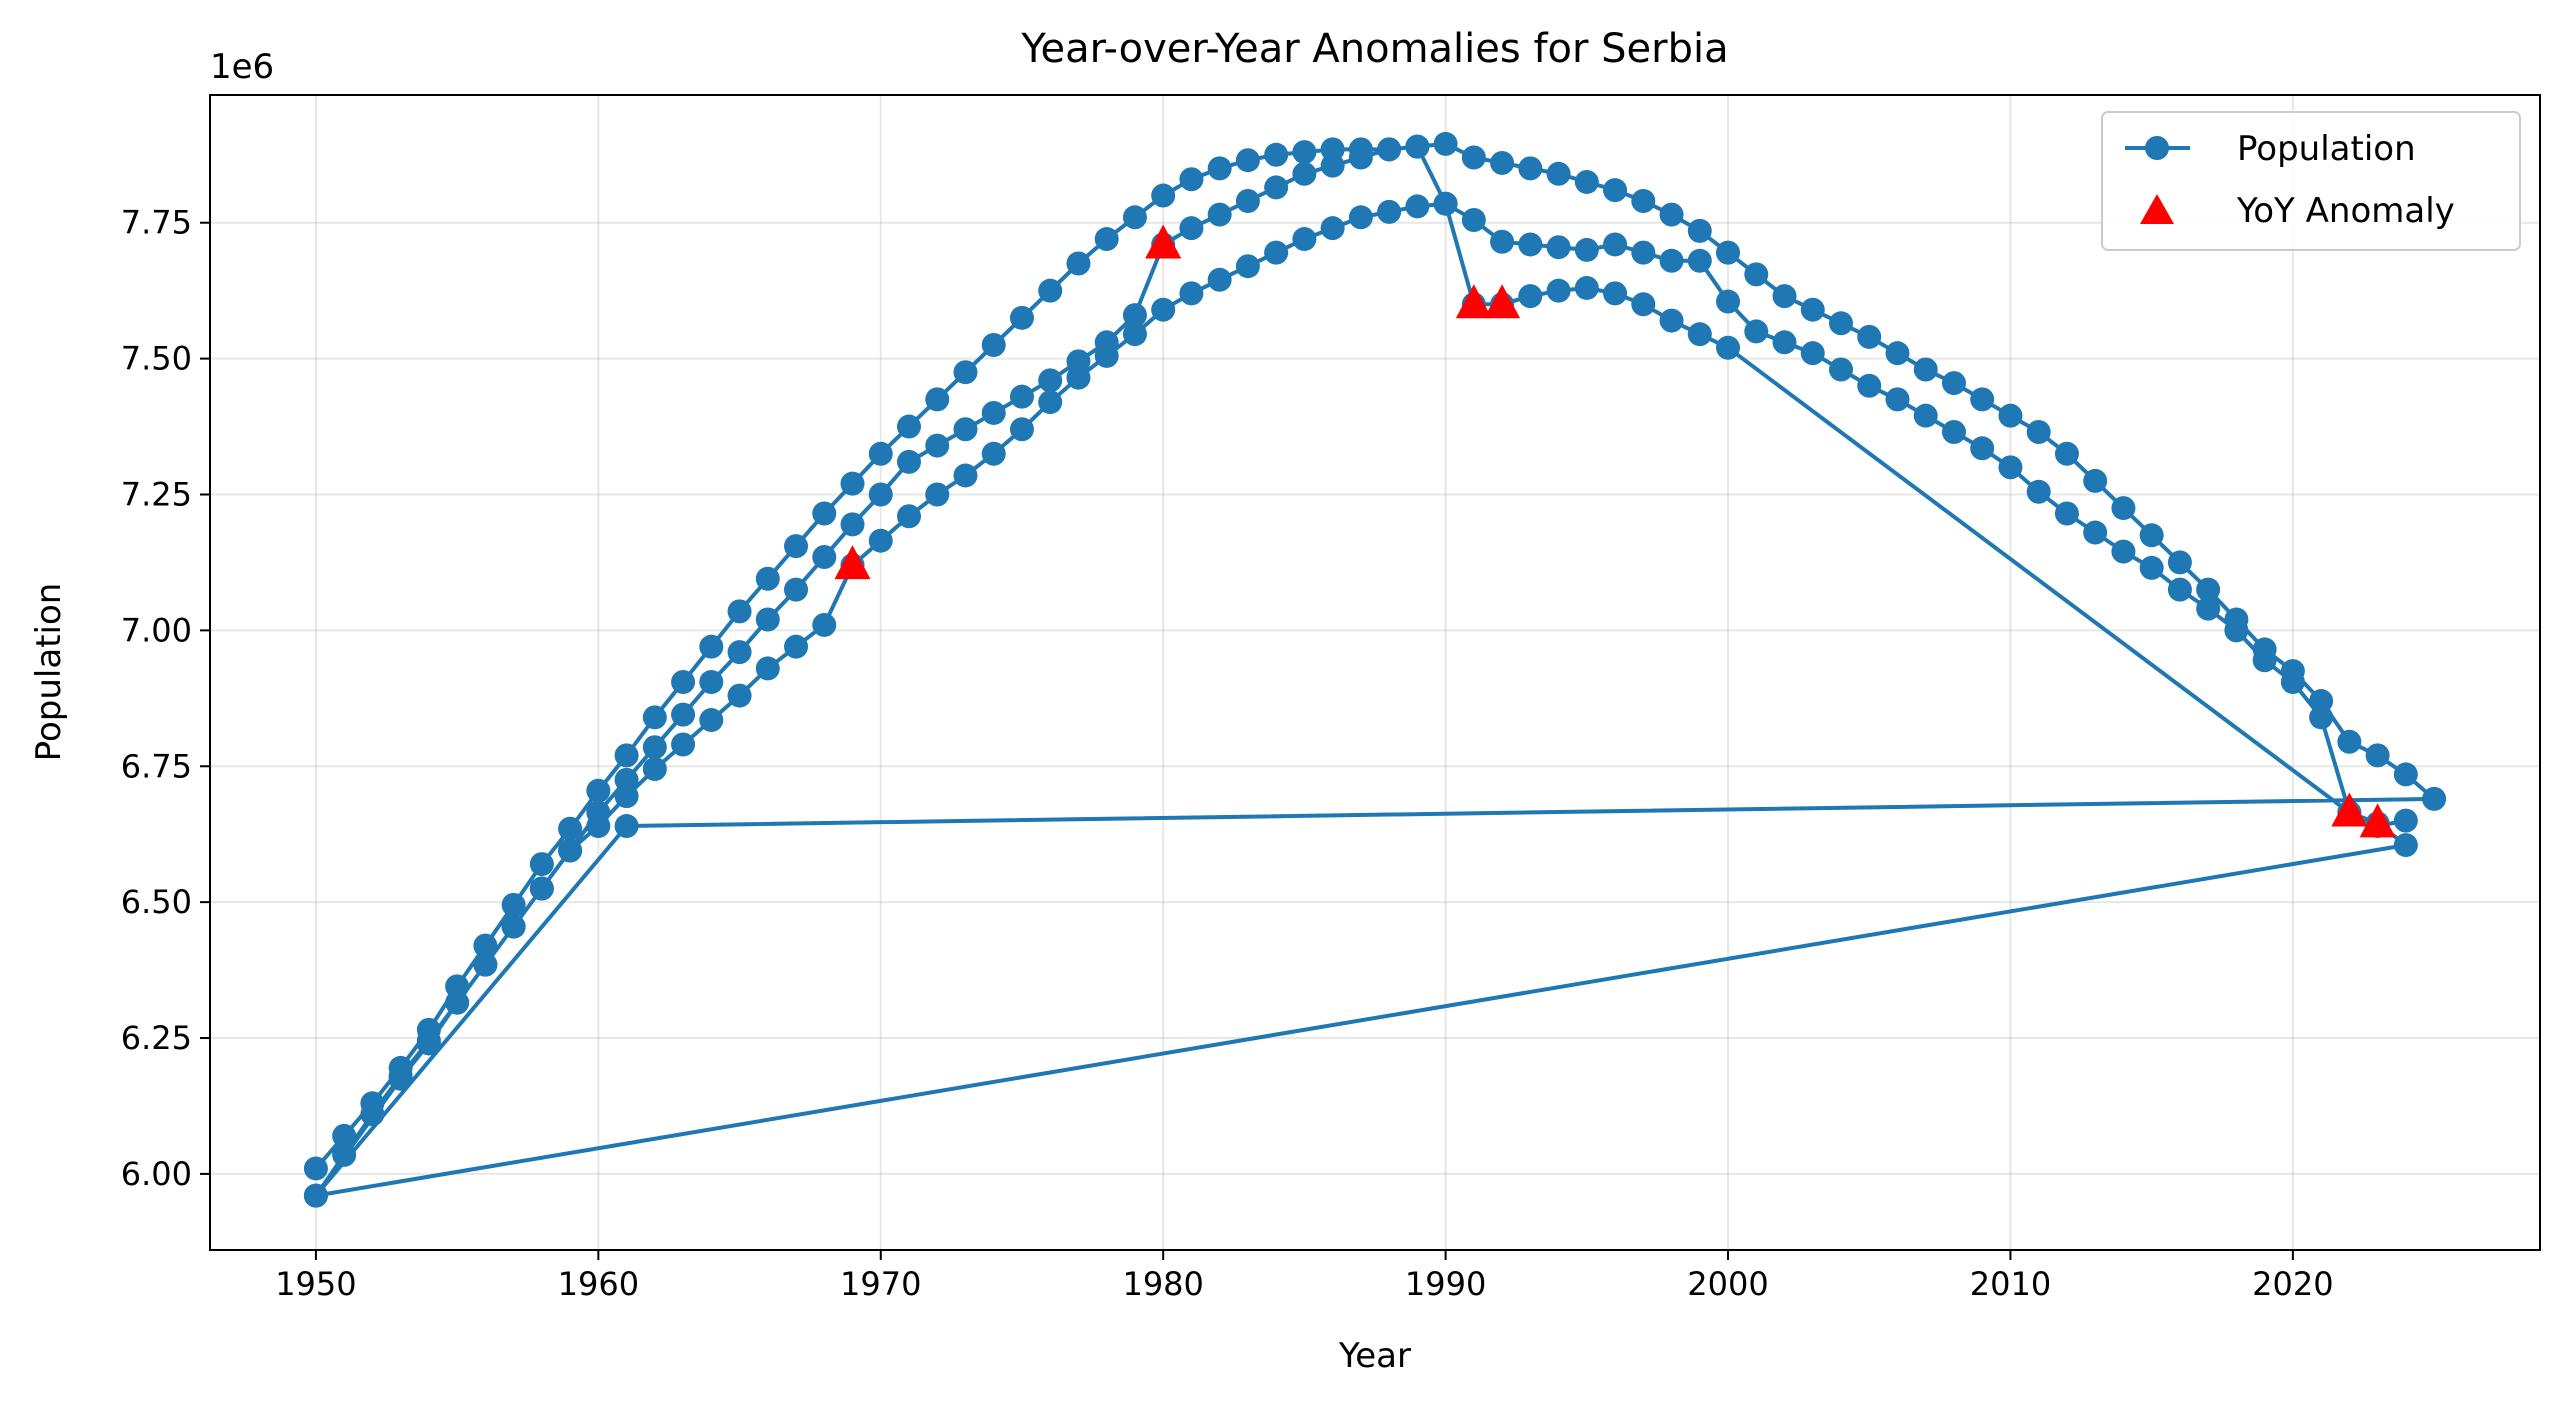 Image resolution: width=2565 pixels, height=1407 pixels. What do you see at coordinates (156, 1174) in the screenshot?
I see `y-tick-label: 6.00` at bounding box center [156, 1174].